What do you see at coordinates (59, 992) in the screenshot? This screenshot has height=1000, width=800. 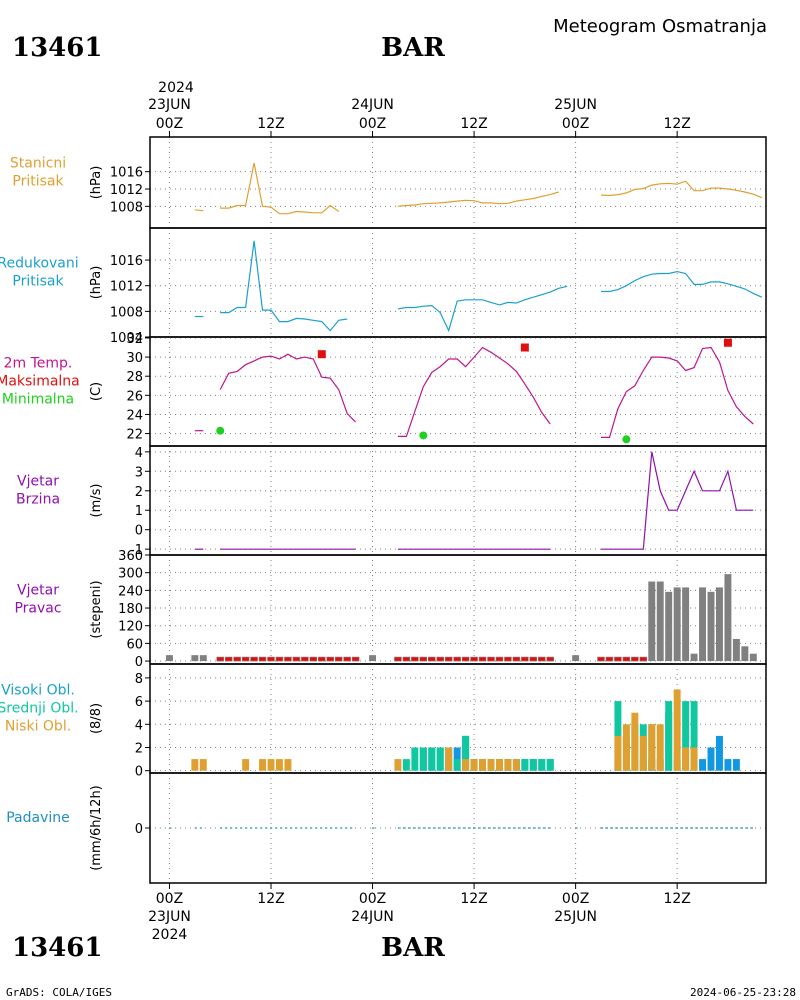 I see `footer-credit: GrADS: COLA/IGES` at bounding box center [59, 992].